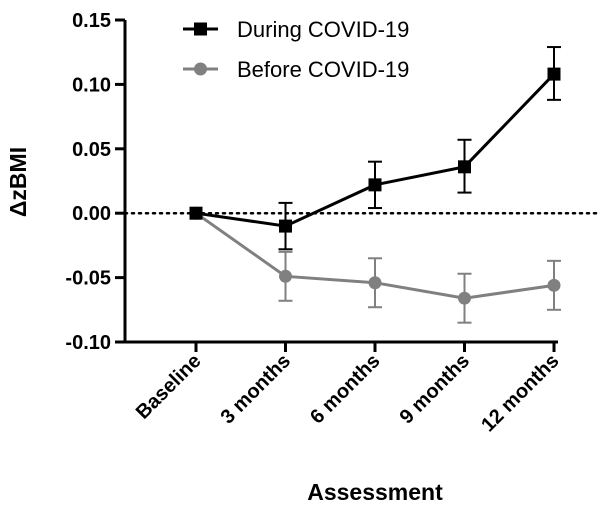 Image resolution: width=612 pixels, height=506 pixels. Describe the element at coordinates (375, 492) in the screenshot. I see `x-axis-title: Assessment` at that location.